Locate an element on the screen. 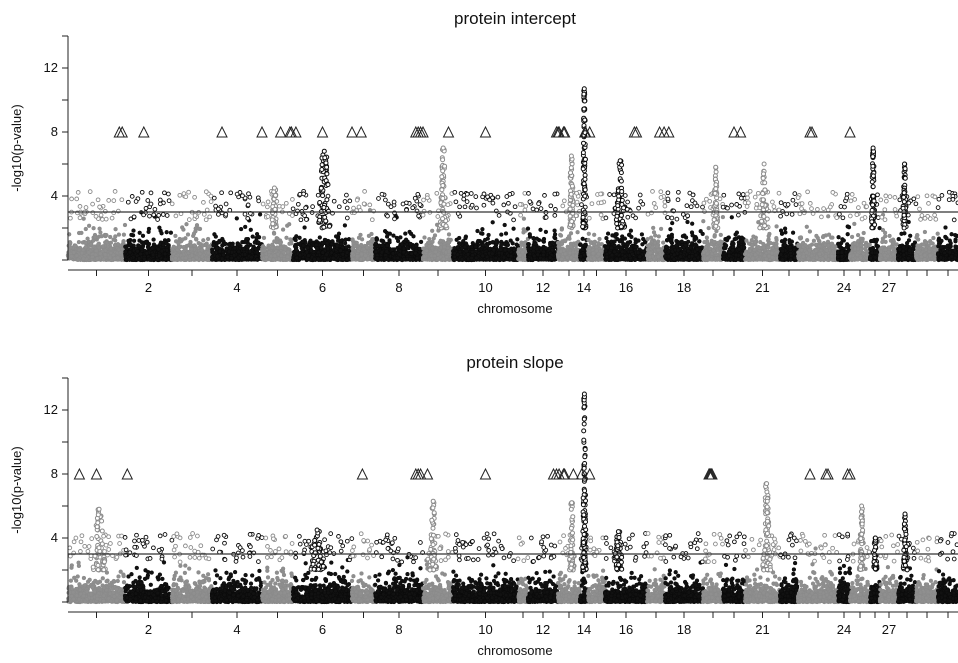 This screenshot has height=663, width=958. peak-point is located at coordinates (324, 151).